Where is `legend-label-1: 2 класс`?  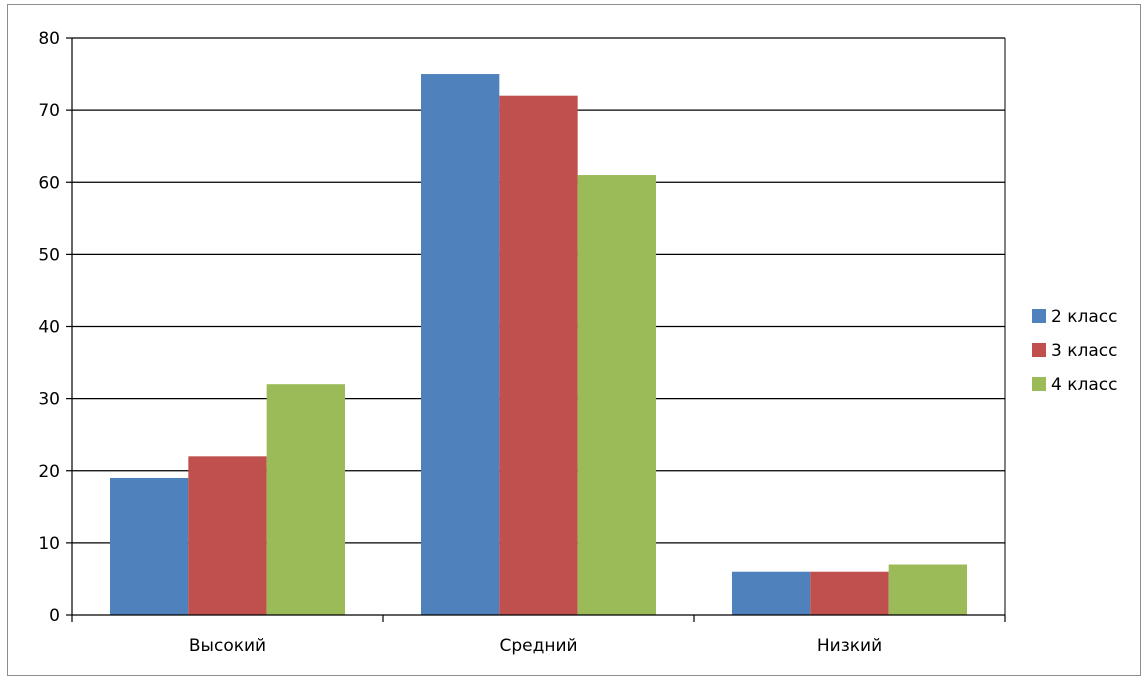 legend-label-1: 2 класс is located at coordinates (1084, 317).